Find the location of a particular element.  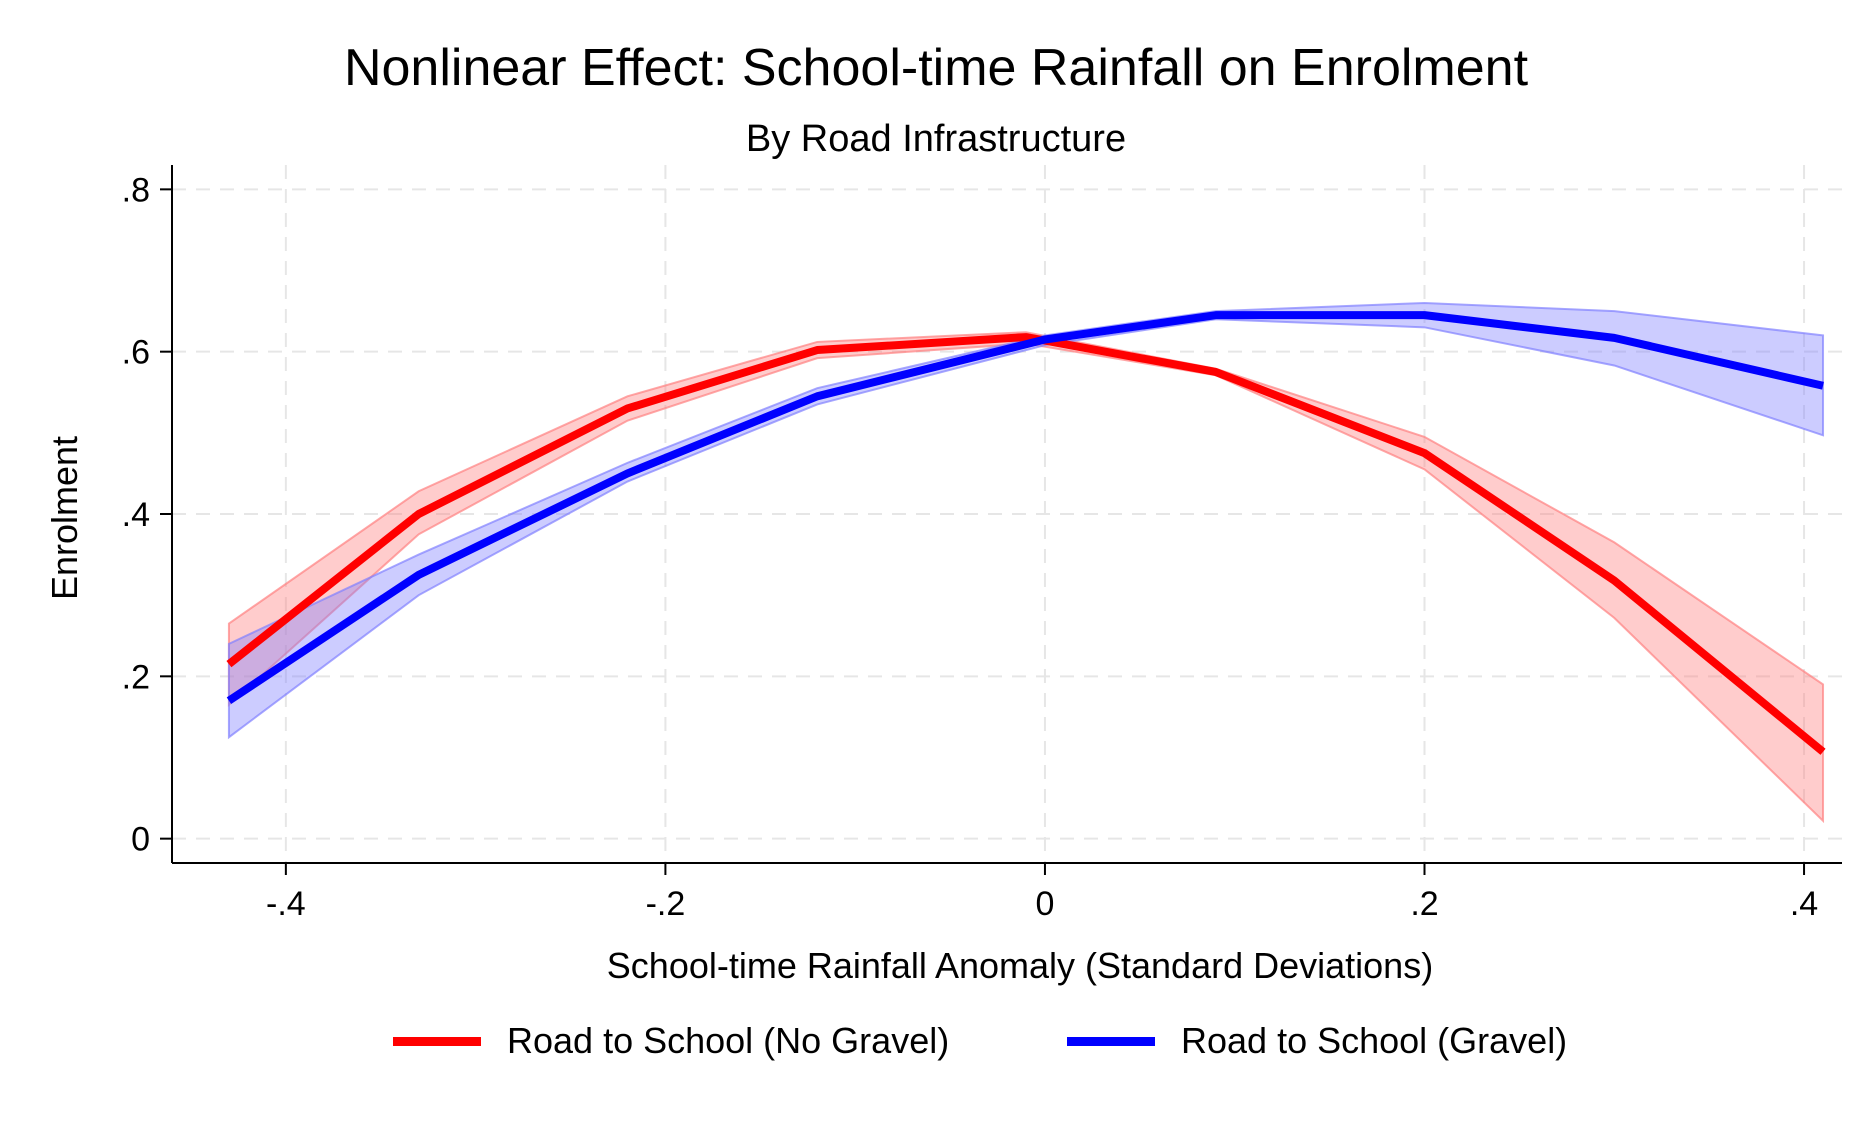

legend-item-no-gravel: Road to School (No Gravel) is located at coordinates (671, 1041).